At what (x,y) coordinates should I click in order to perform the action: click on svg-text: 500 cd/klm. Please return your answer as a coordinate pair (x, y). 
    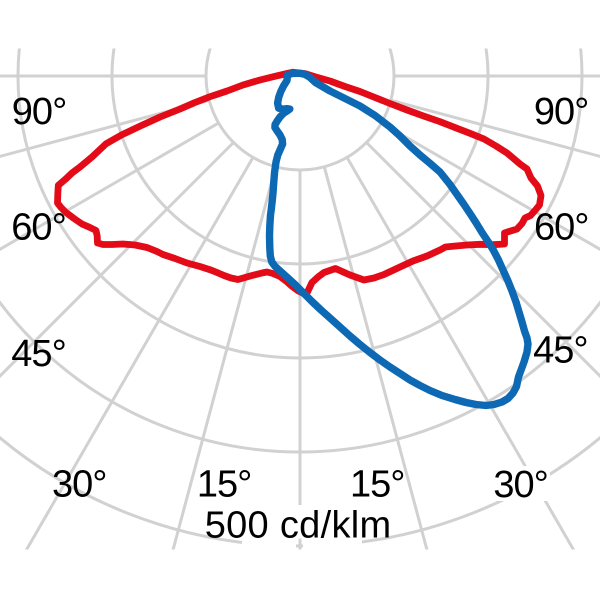
    Looking at the image, I should click on (298, 526).